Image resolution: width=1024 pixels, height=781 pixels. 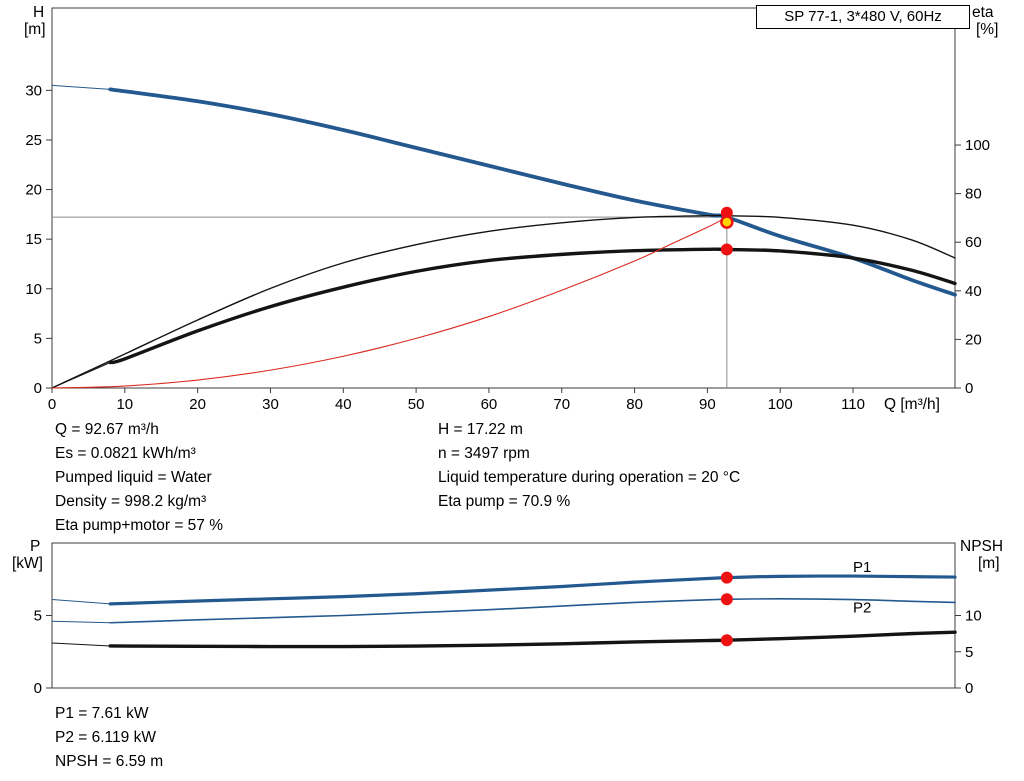 What do you see at coordinates (862, 608) in the screenshot?
I see `series-label-P2: P2` at bounding box center [862, 608].